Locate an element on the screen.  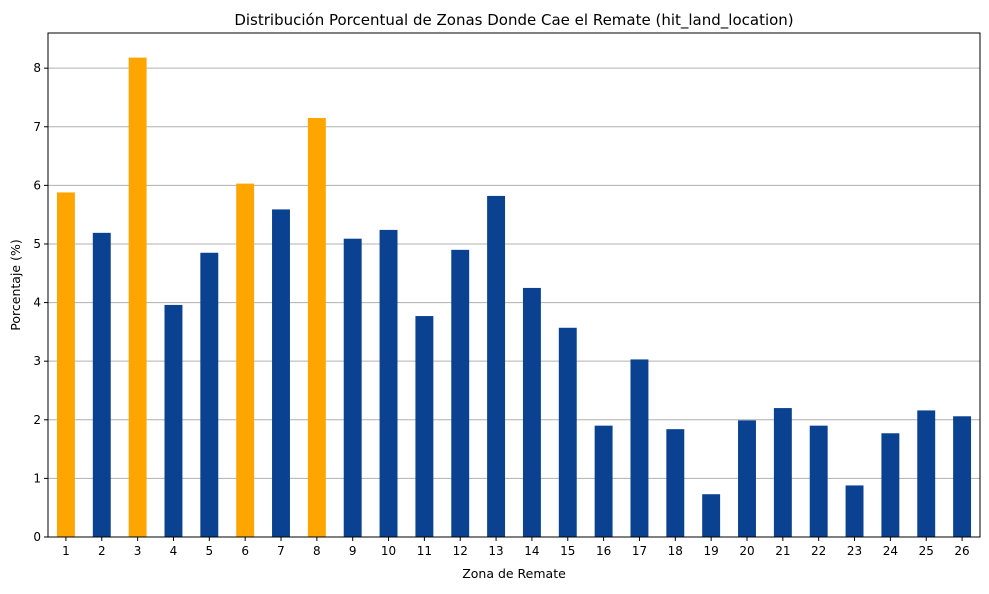
x-tick-label: 4 is located at coordinates (174, 551).